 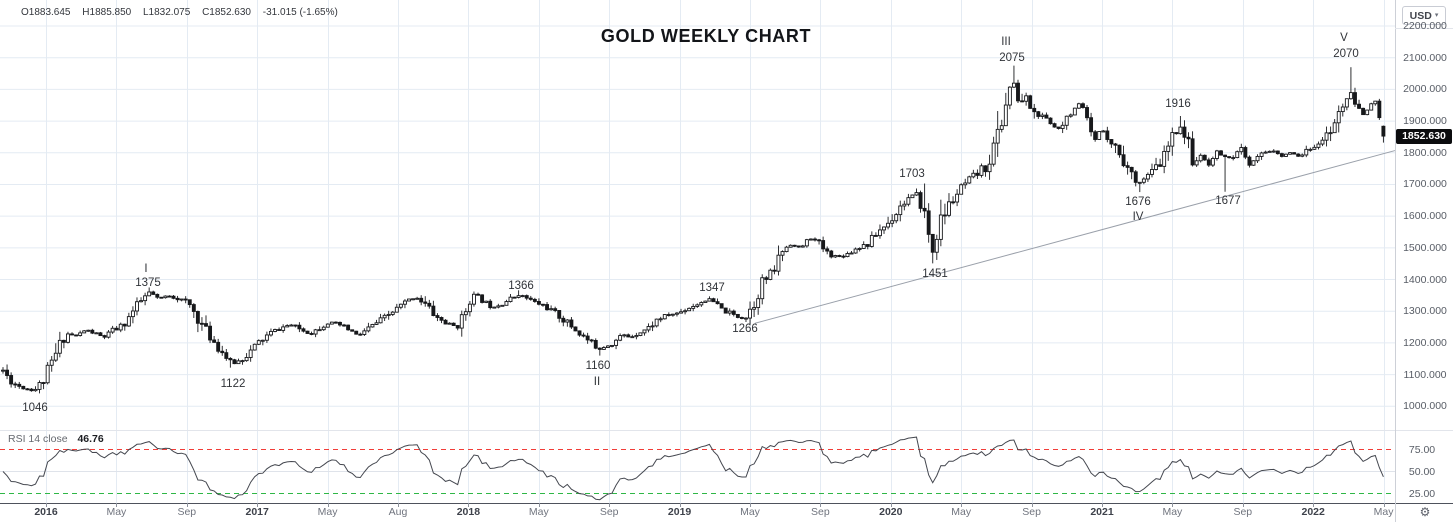 I want to click on ohlc-change: -31.015 (-1.65%), so click(x=300, y=12).